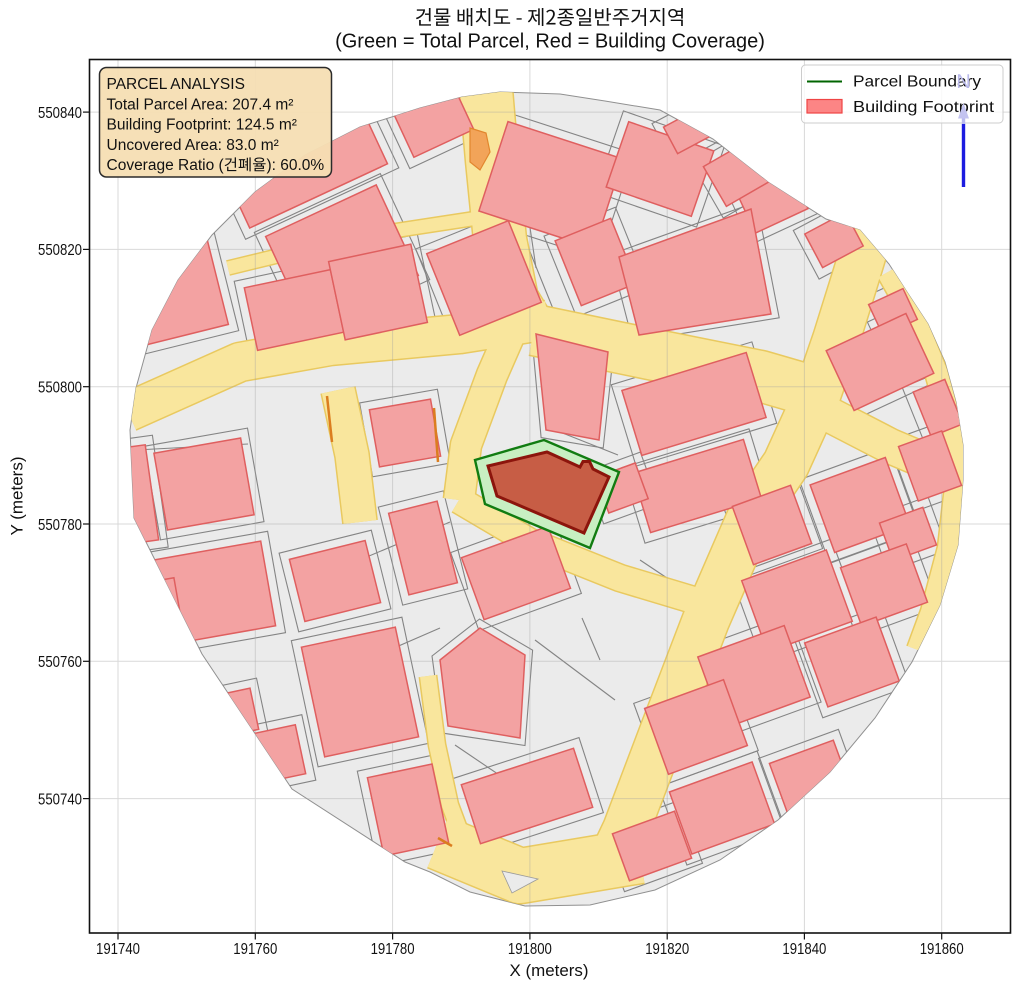 Image resolution: width=1020 pixels, height=990 pixels. I want to click on svg-text: 550820, so click(60, 250).